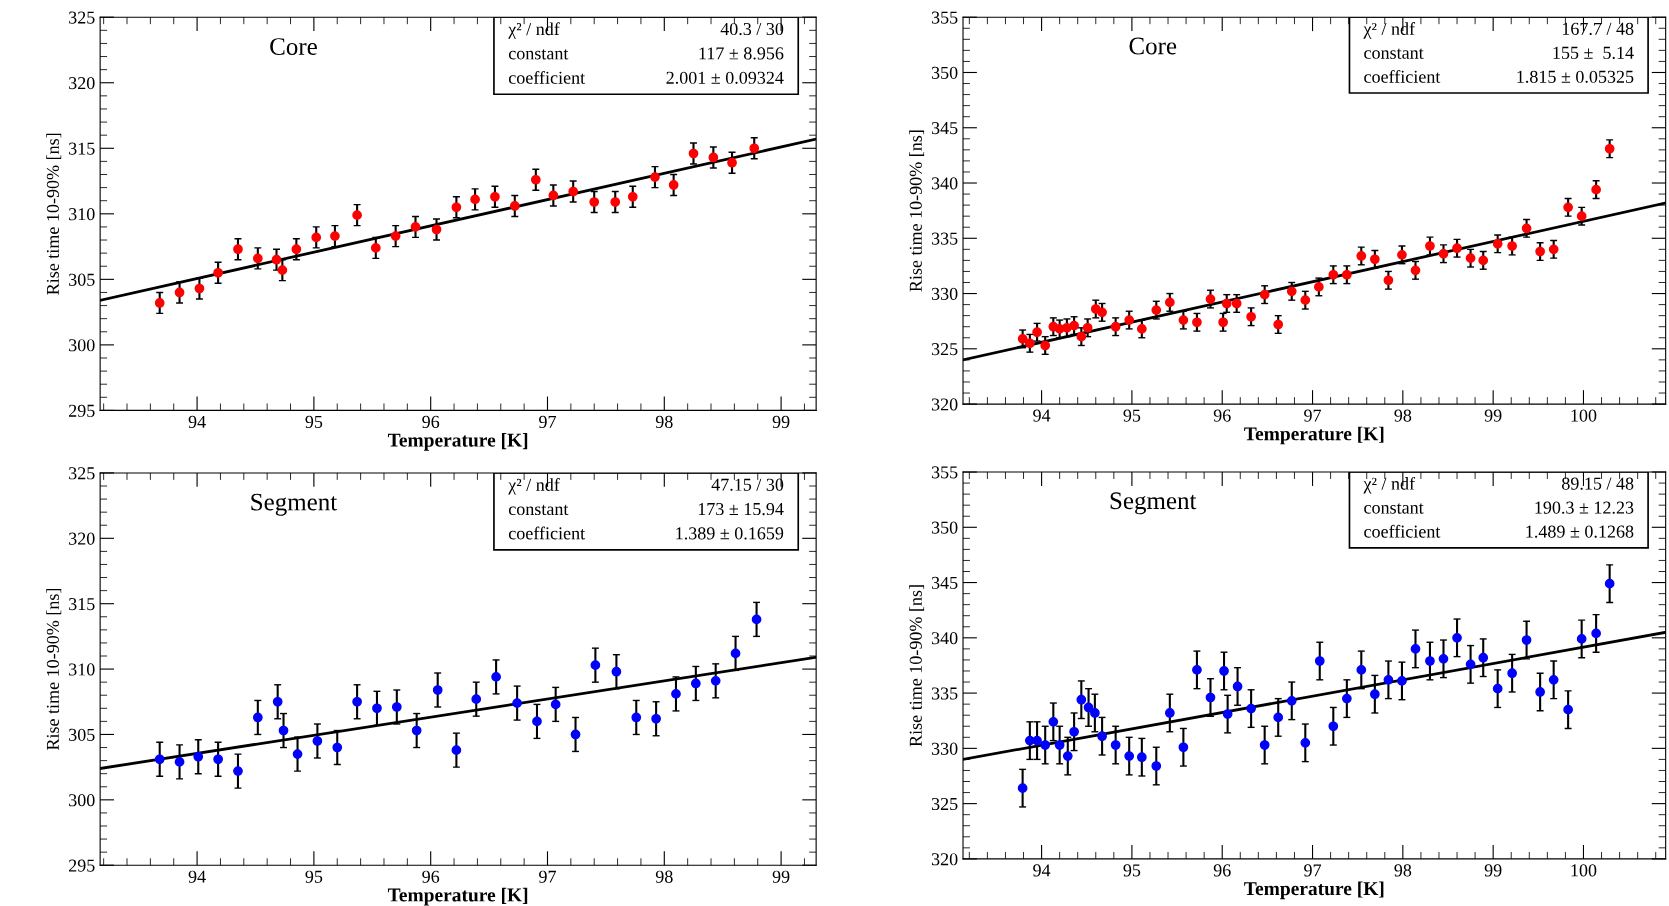 The image size is (1669, 906). I want to click on x-tick-label: 99, so click(781, 421).